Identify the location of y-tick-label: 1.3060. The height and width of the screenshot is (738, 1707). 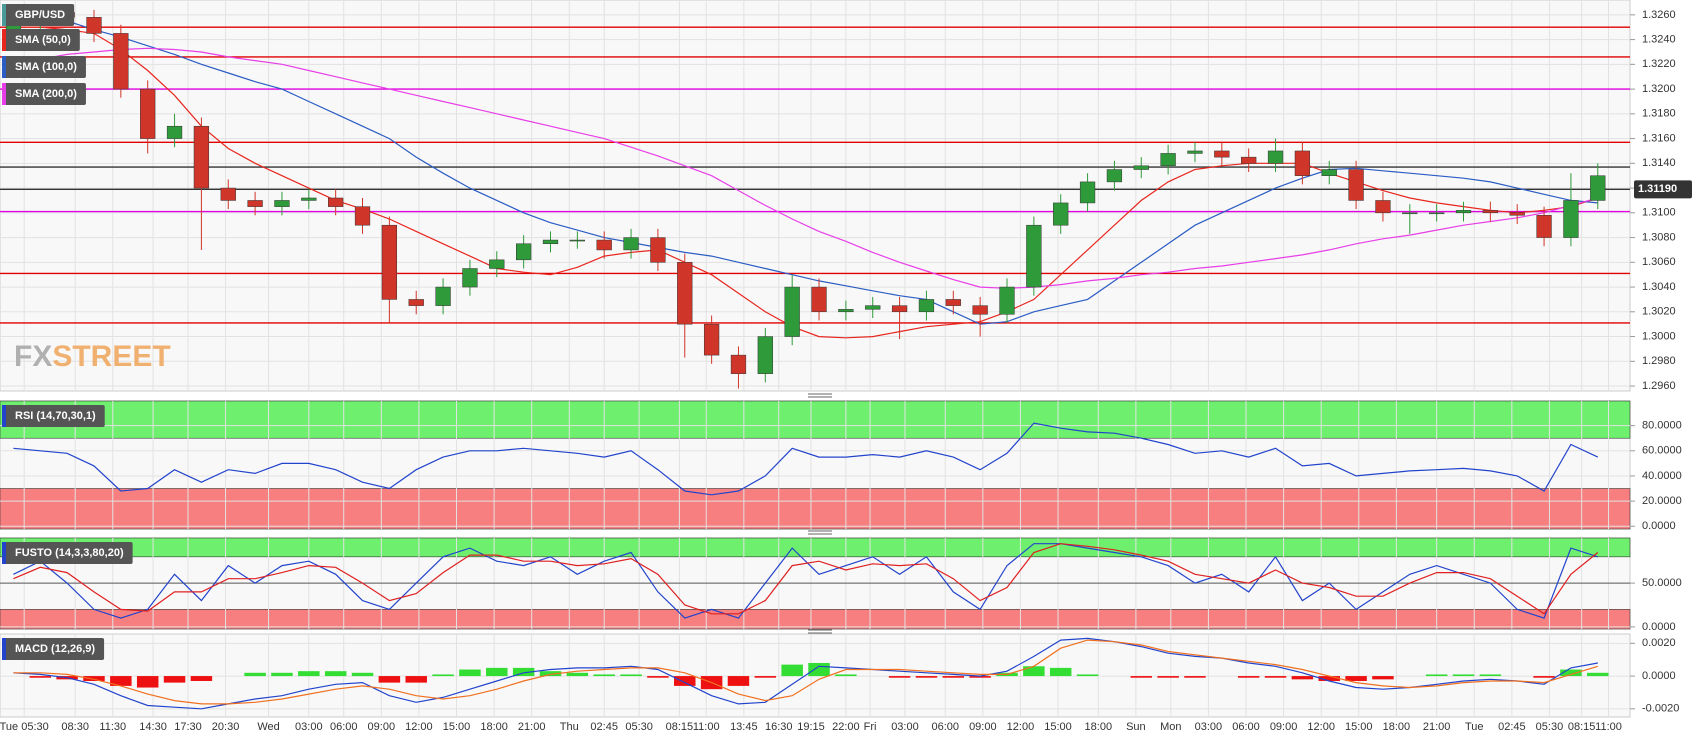
(1659, 262).